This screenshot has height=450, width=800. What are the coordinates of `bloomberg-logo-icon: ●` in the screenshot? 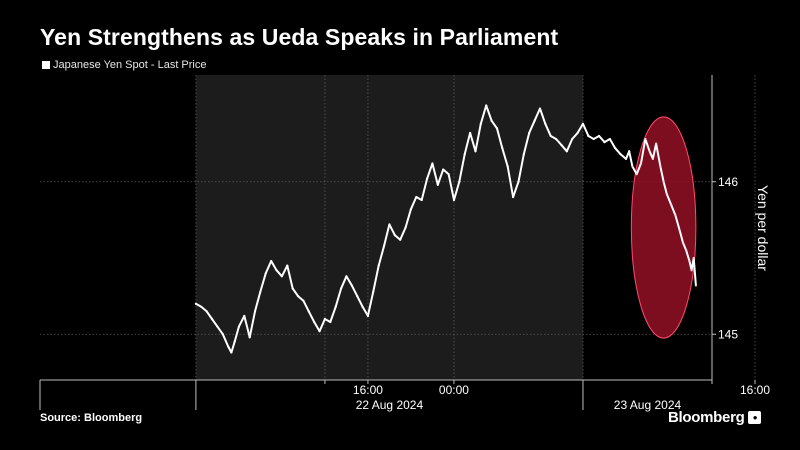 It's located at (755, 417).